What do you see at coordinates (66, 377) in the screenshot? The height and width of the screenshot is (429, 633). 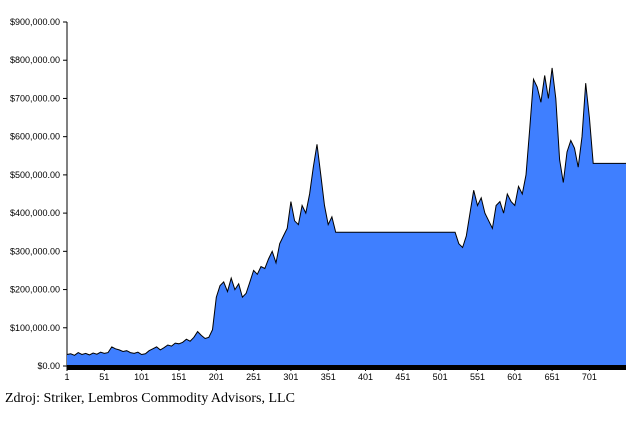 I see `x-tick-label: 1` at bounding box center [66, 377].